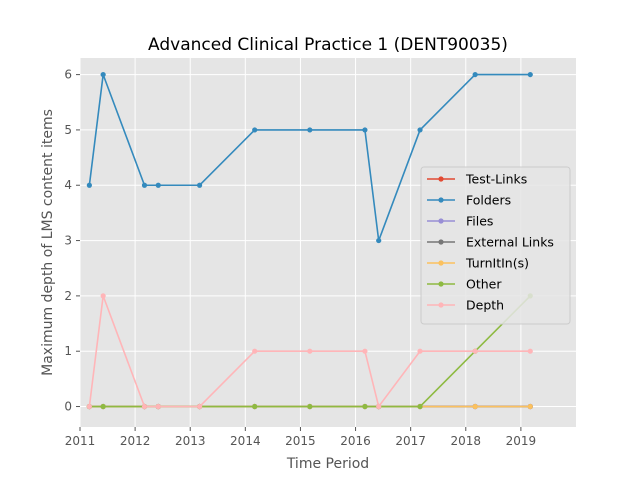 The image size is (640, 484). Describe the element at coordinates (460, 221) in the screenshot. I see `legend-item-files: Files` at that location.